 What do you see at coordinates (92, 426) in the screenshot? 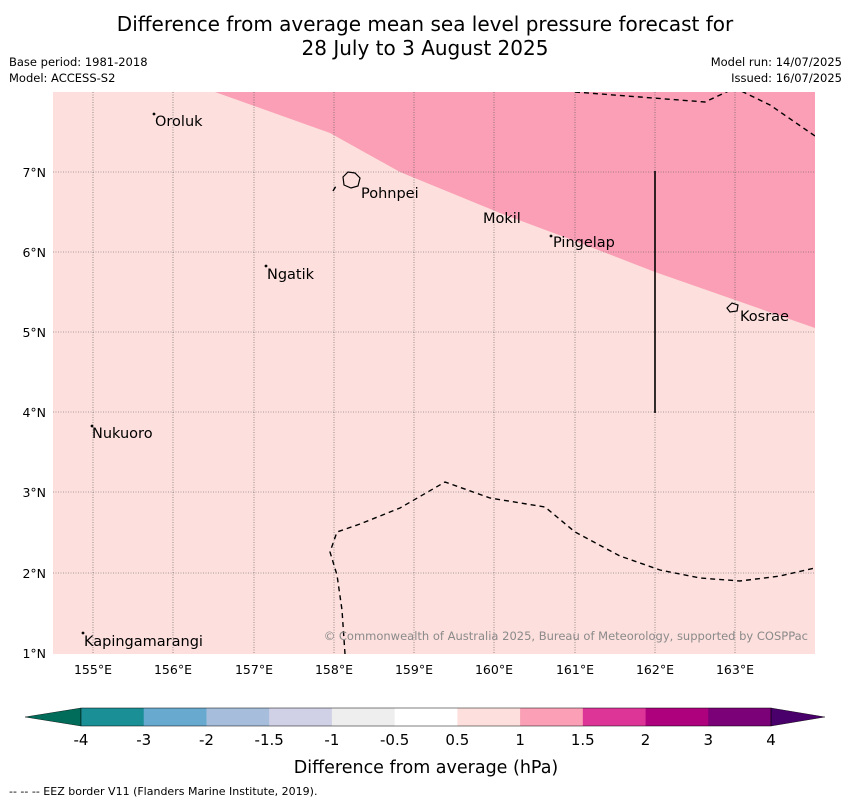
I see `nukuoro-dot` at bounding box center [92, 426].